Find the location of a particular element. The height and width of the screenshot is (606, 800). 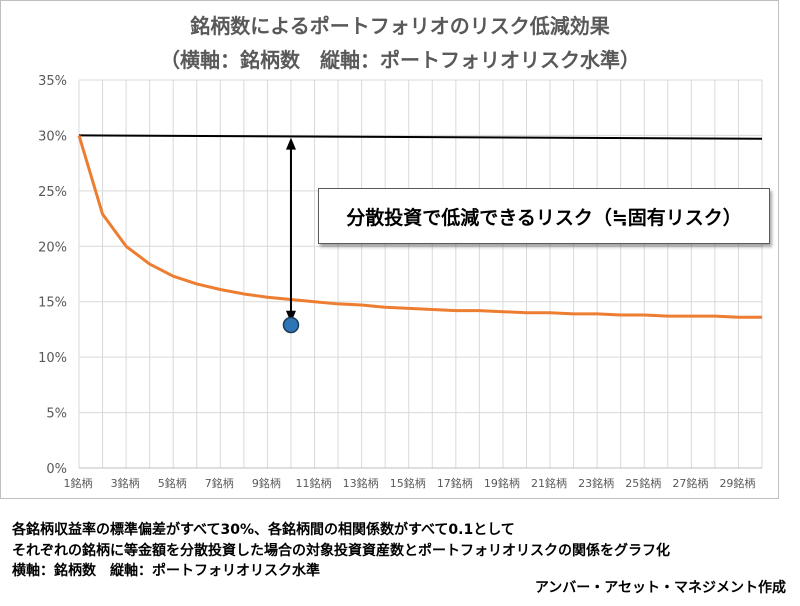

x-tick-label: 9銘柄 is located at coordinates (266, 483).